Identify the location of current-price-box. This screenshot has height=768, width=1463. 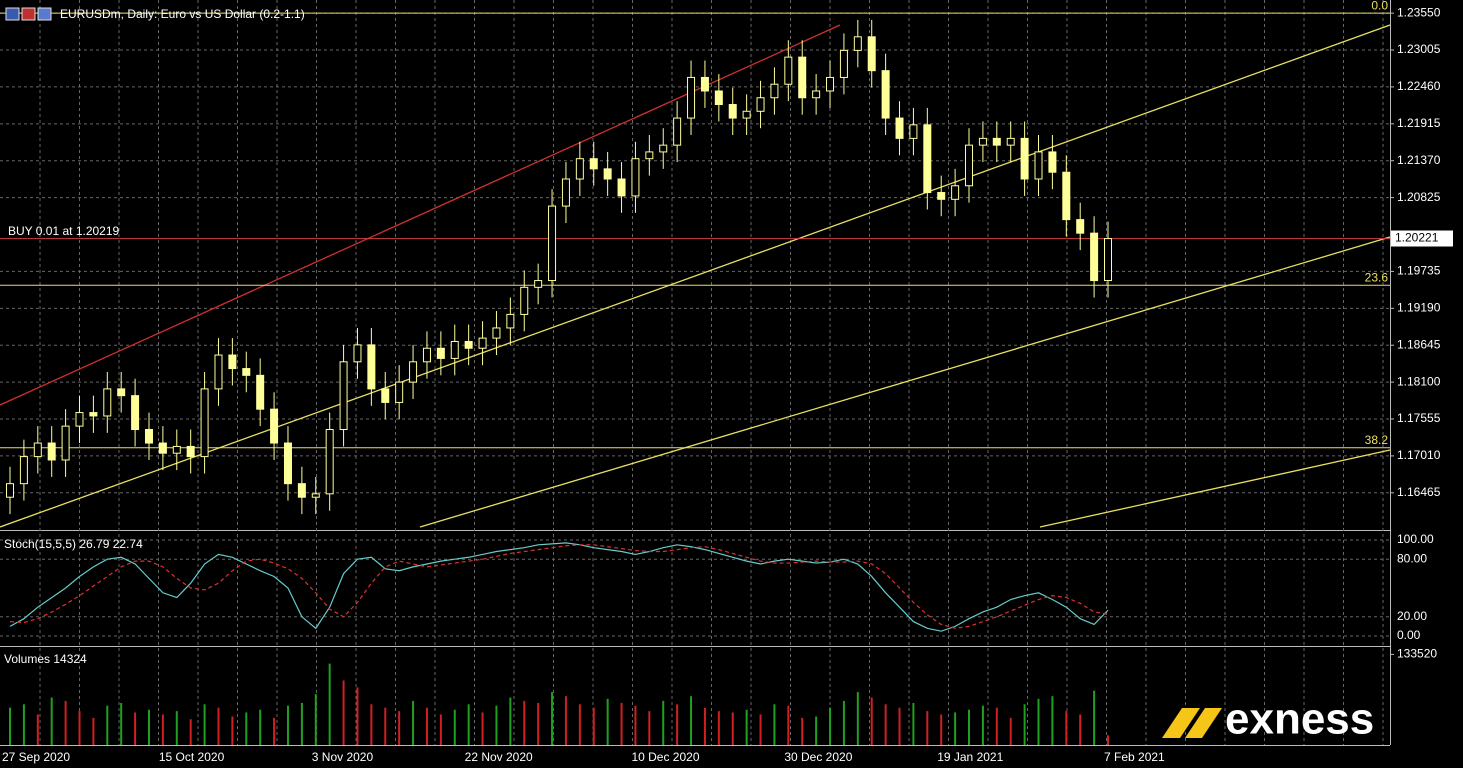
(1422, 238).